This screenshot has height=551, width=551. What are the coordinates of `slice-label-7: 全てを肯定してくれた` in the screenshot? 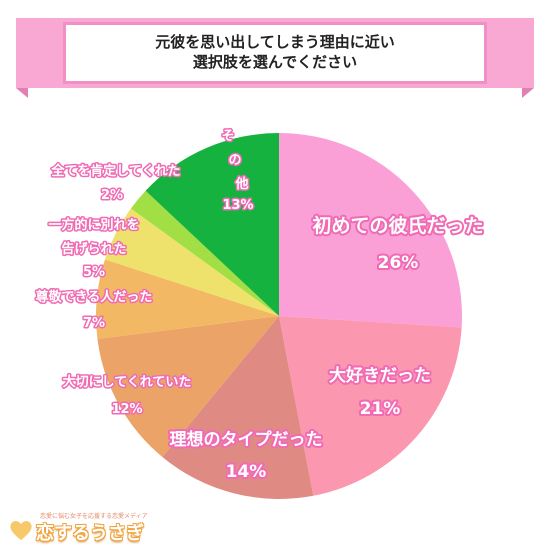 It's located at (116, 171).